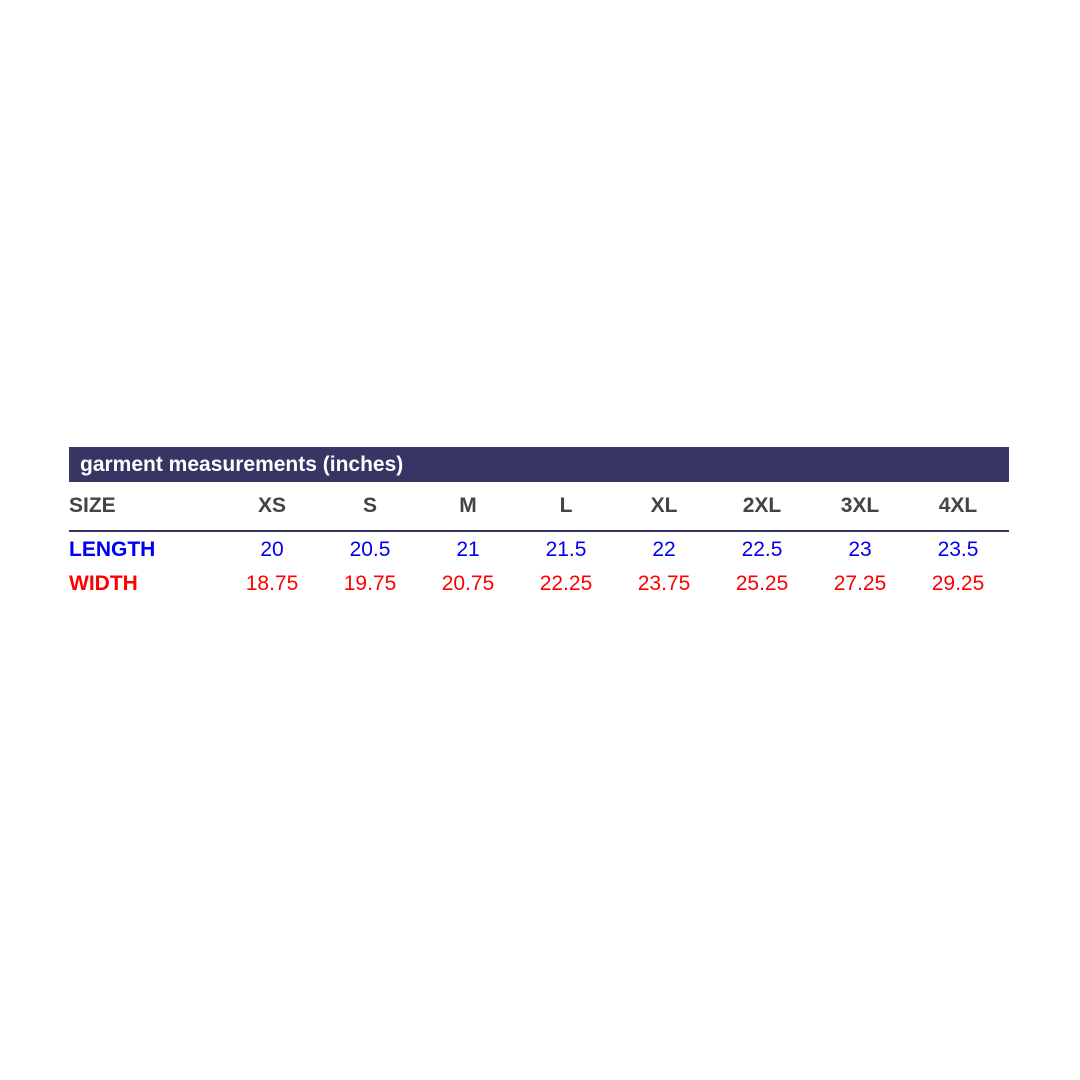  What do you see at coordinates (566, 549) in the screenshot?
I see `table-cell: 21.5` at bounding box center [566, 549].